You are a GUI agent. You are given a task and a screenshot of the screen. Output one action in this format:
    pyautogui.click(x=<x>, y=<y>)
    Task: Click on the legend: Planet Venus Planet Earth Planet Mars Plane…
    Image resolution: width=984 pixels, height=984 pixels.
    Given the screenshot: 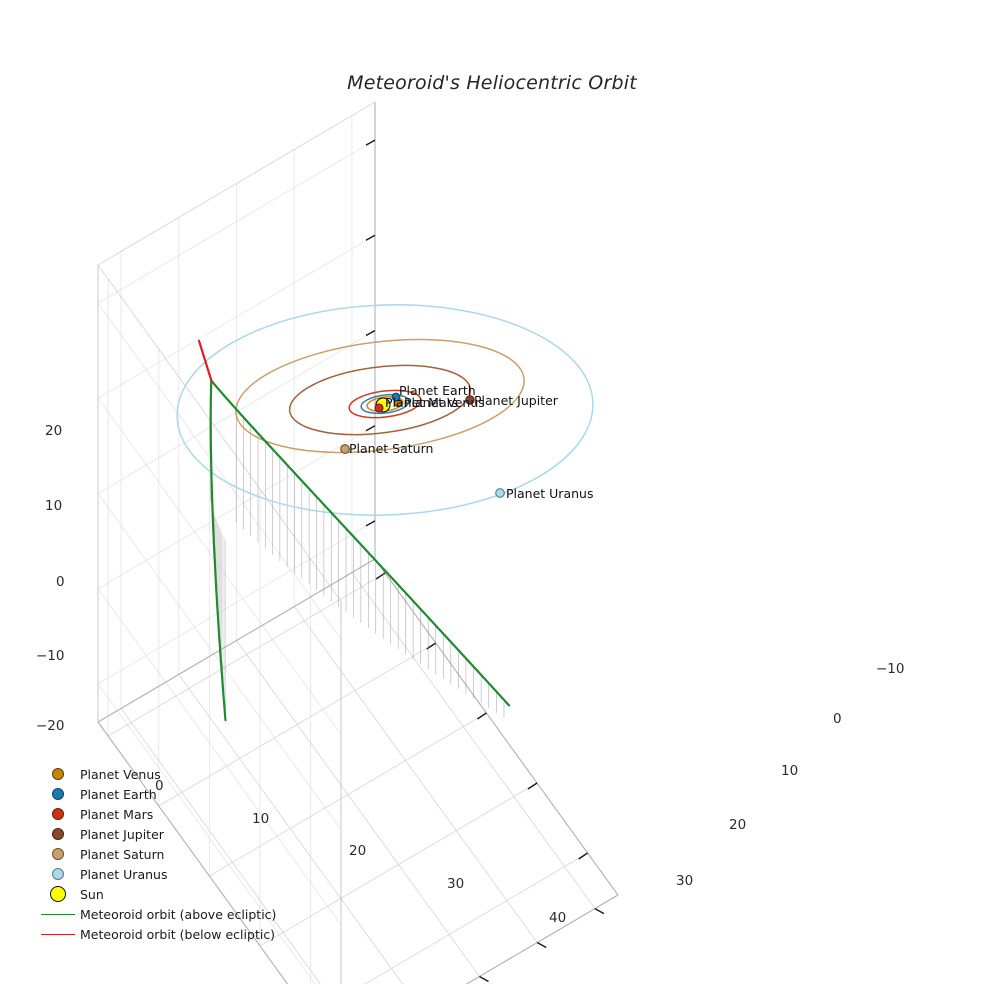 What is the action you would take?
    pyautogui.click(x=186, y=854)
    